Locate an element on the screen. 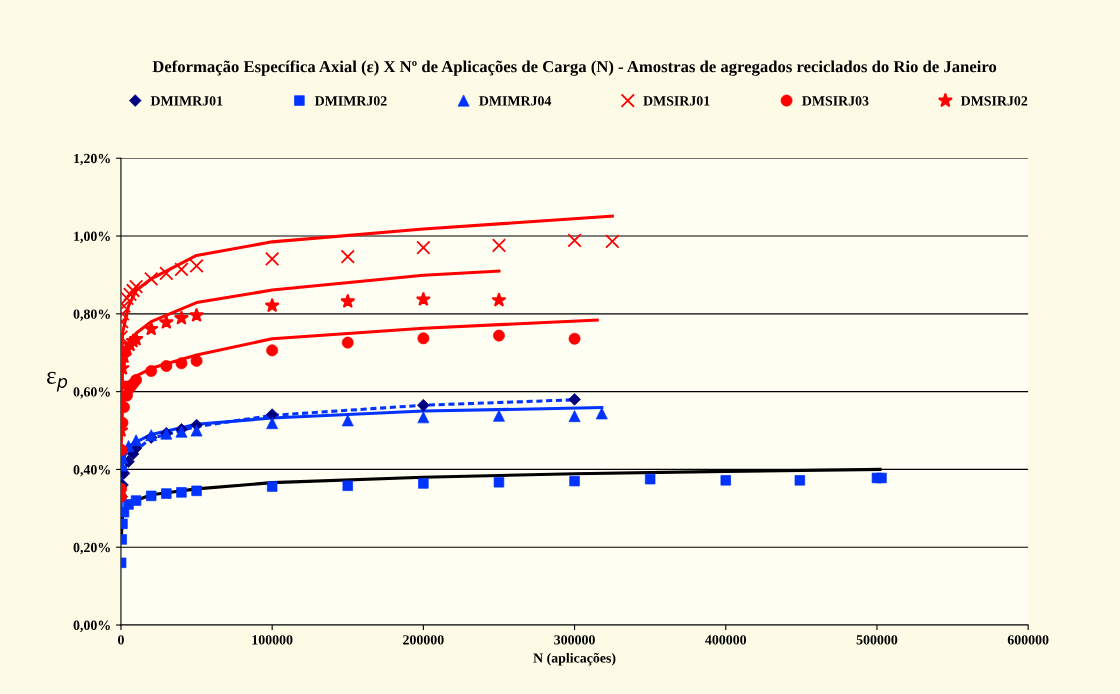 Image resolution: width=1120 pixels, height=694 pixels. x-tick-label: 600000 is located at coordinates (1028, 640).